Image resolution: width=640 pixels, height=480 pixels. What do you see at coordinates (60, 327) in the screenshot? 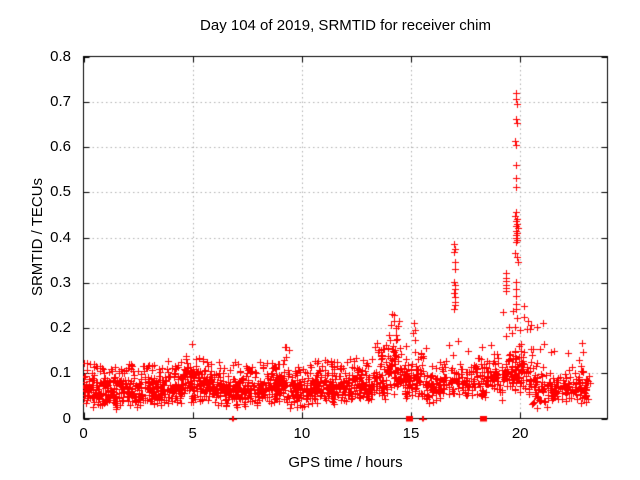
I see `y-tick-label: 0.2` at bounding box center [60, 327].